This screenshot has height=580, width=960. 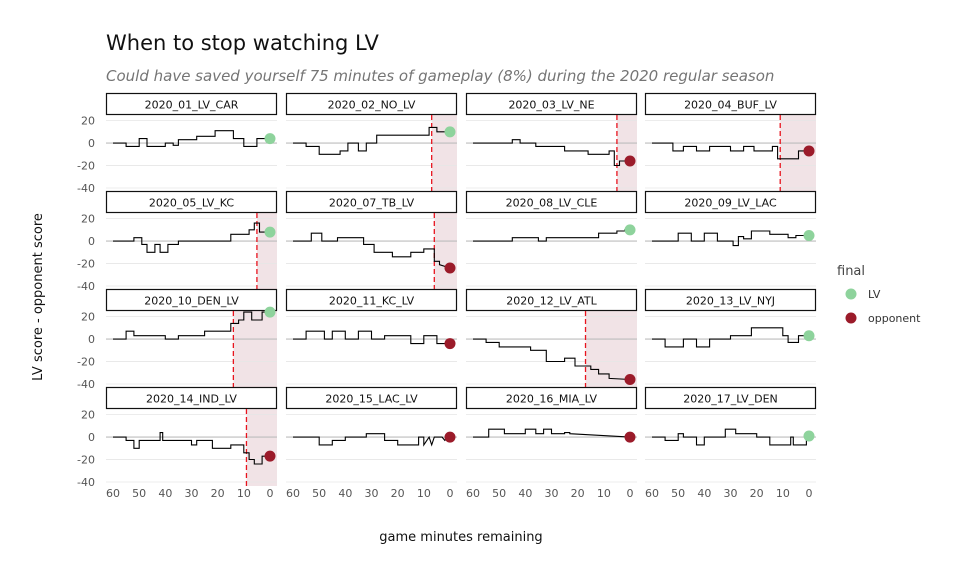 I want to click on facet-title: 2020_10_DEN_LV, so click(x=191, y=301).